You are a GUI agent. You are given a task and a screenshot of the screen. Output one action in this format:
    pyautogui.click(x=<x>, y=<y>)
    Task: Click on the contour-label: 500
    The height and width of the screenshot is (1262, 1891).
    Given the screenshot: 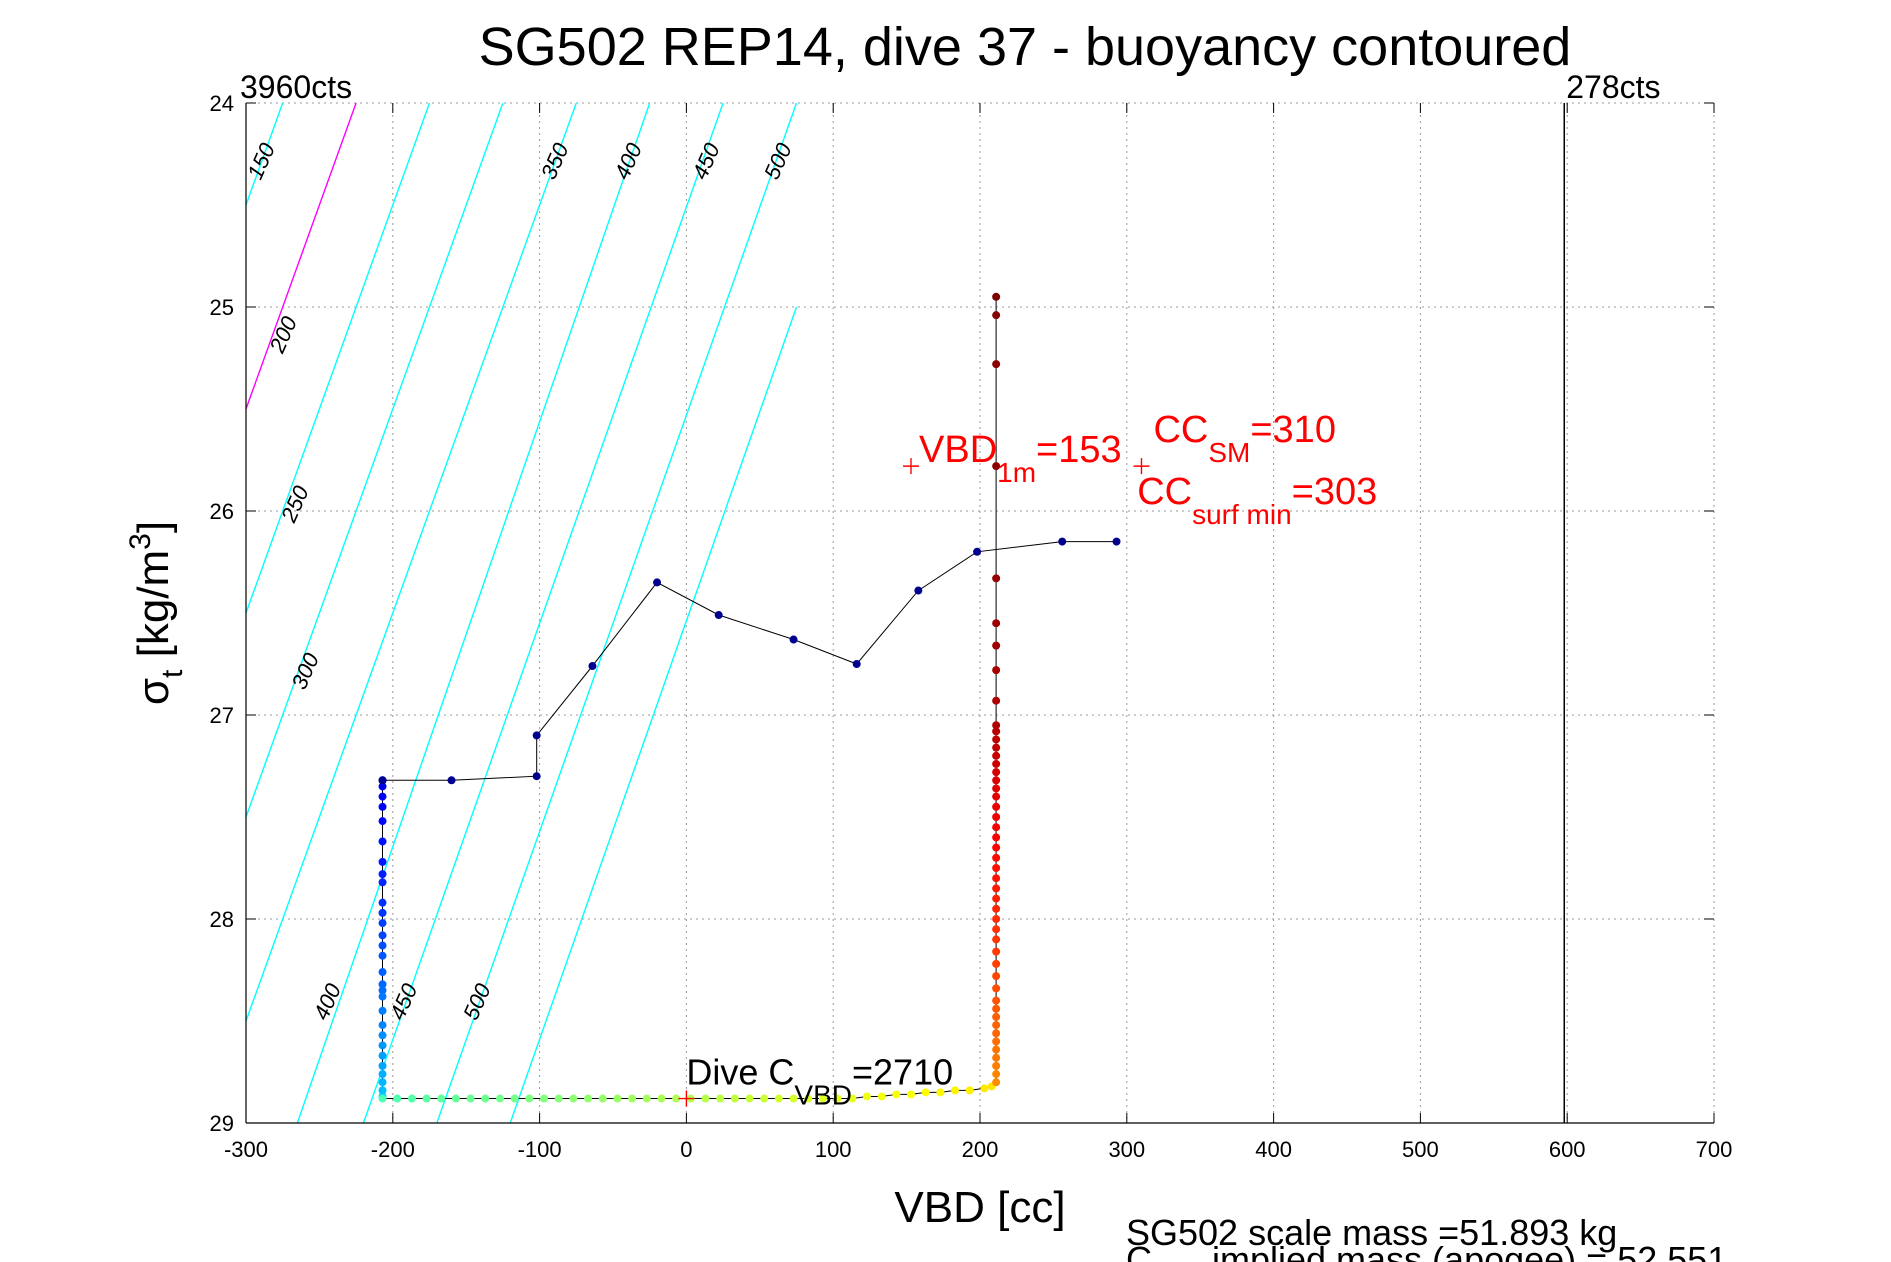 What is the action you would take?
    pyautogui.click(x=477, y=1001)
    